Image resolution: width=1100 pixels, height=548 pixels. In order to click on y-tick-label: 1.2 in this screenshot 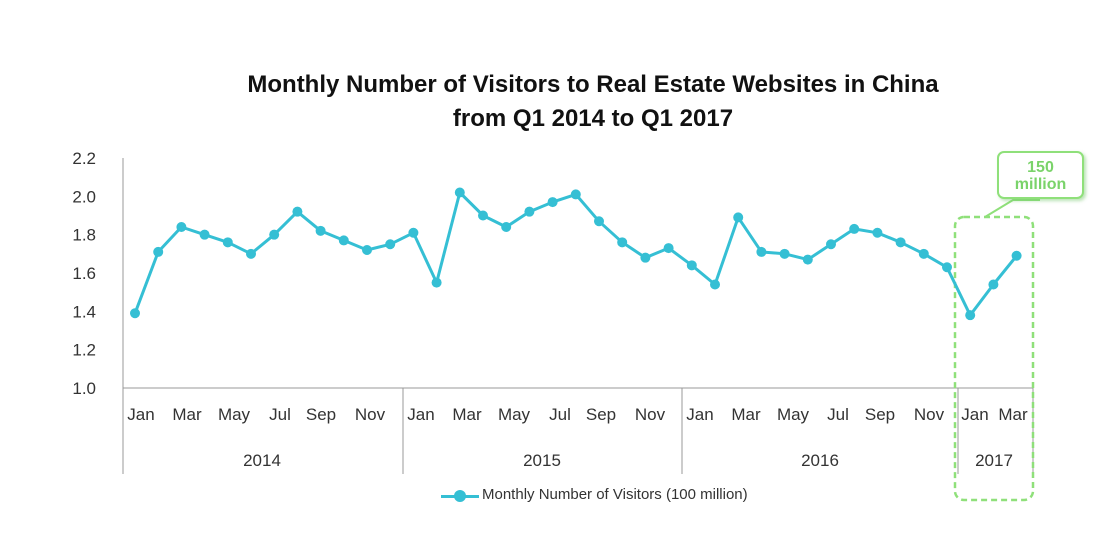, I will do `click(84, 350)`.